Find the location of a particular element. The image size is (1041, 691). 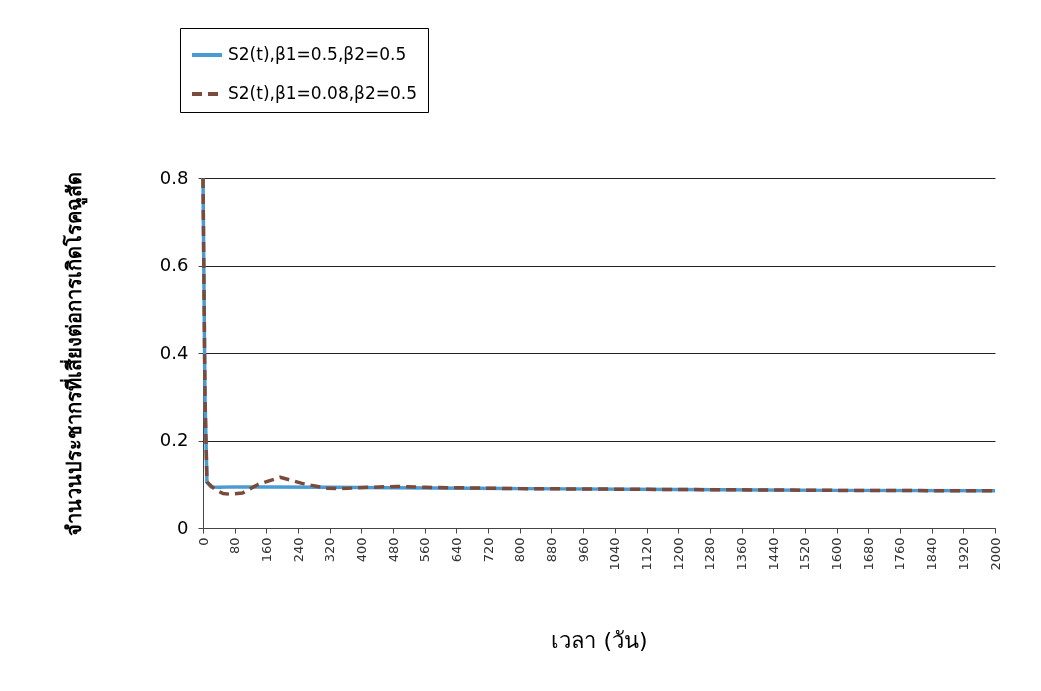

x-tick-label: 1360 is located at coordinates (742, 554).